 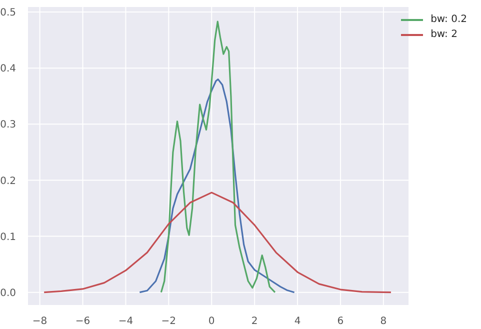 I want to click on x-tick-label: 8, so click(x=383, y=322).